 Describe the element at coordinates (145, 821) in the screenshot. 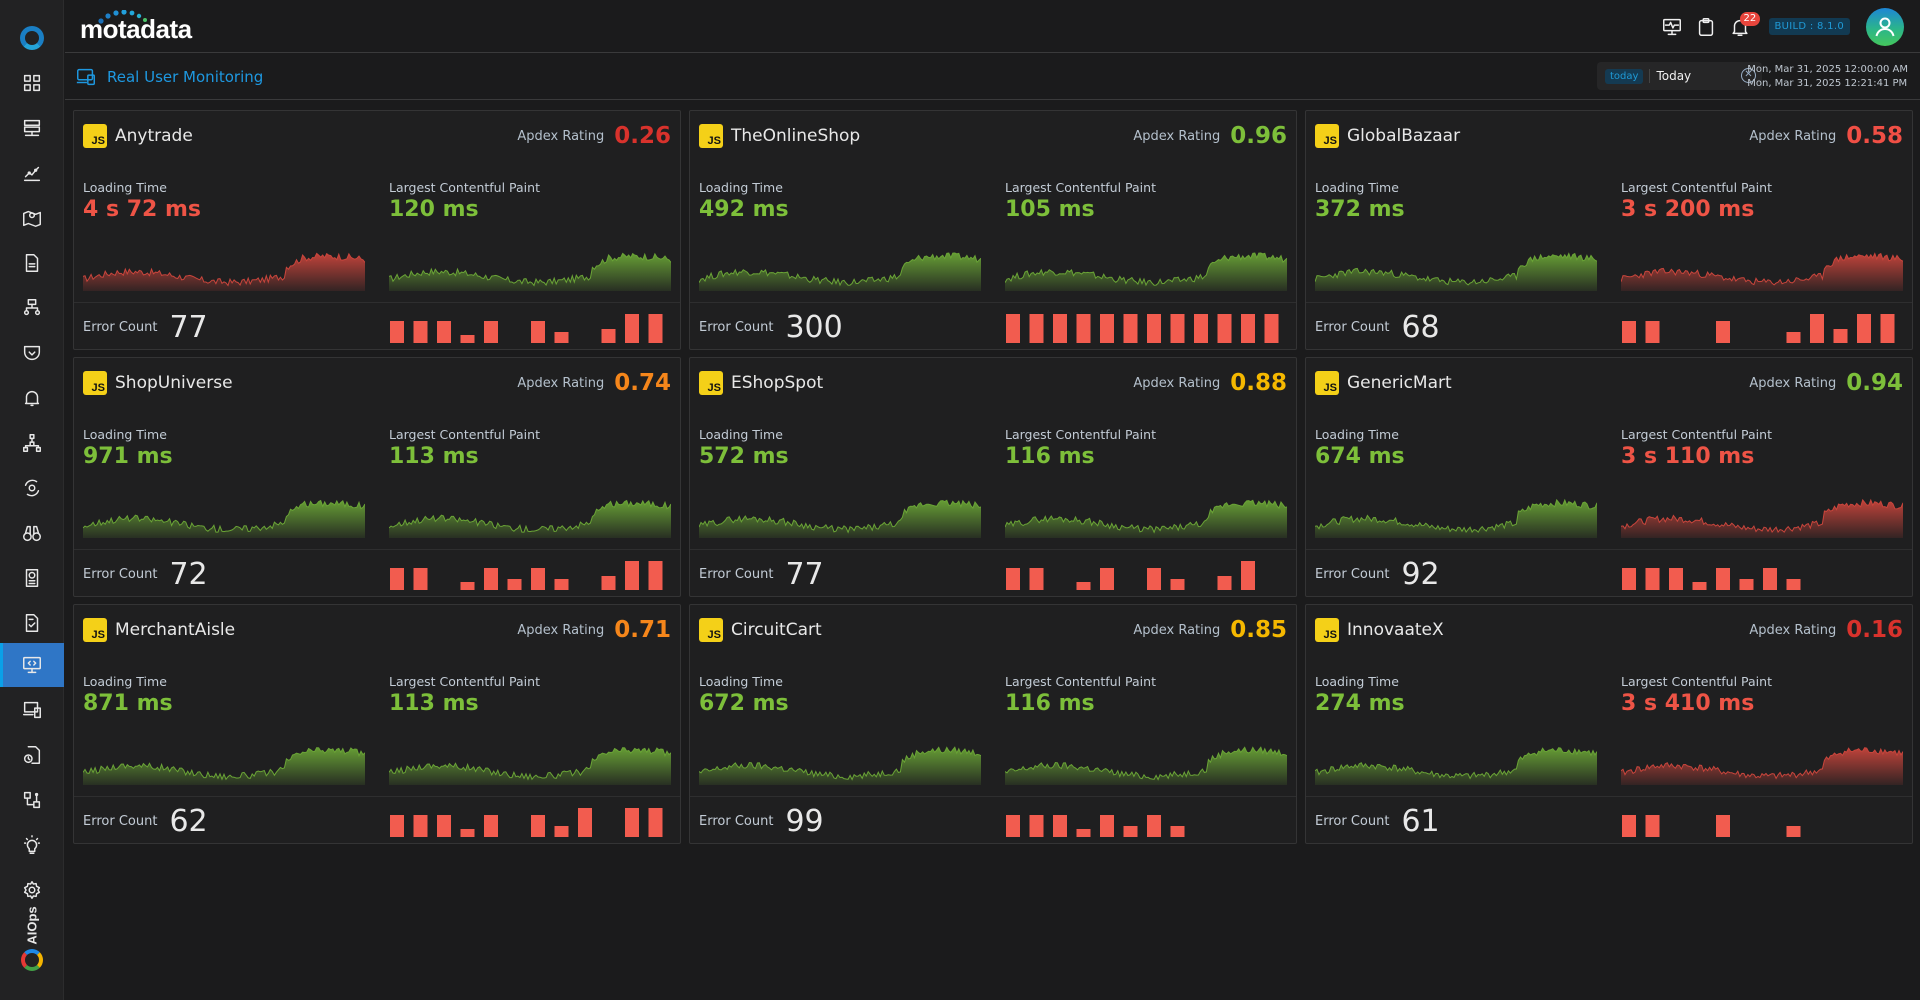

I see `error-count: Error Count 62` at that location.